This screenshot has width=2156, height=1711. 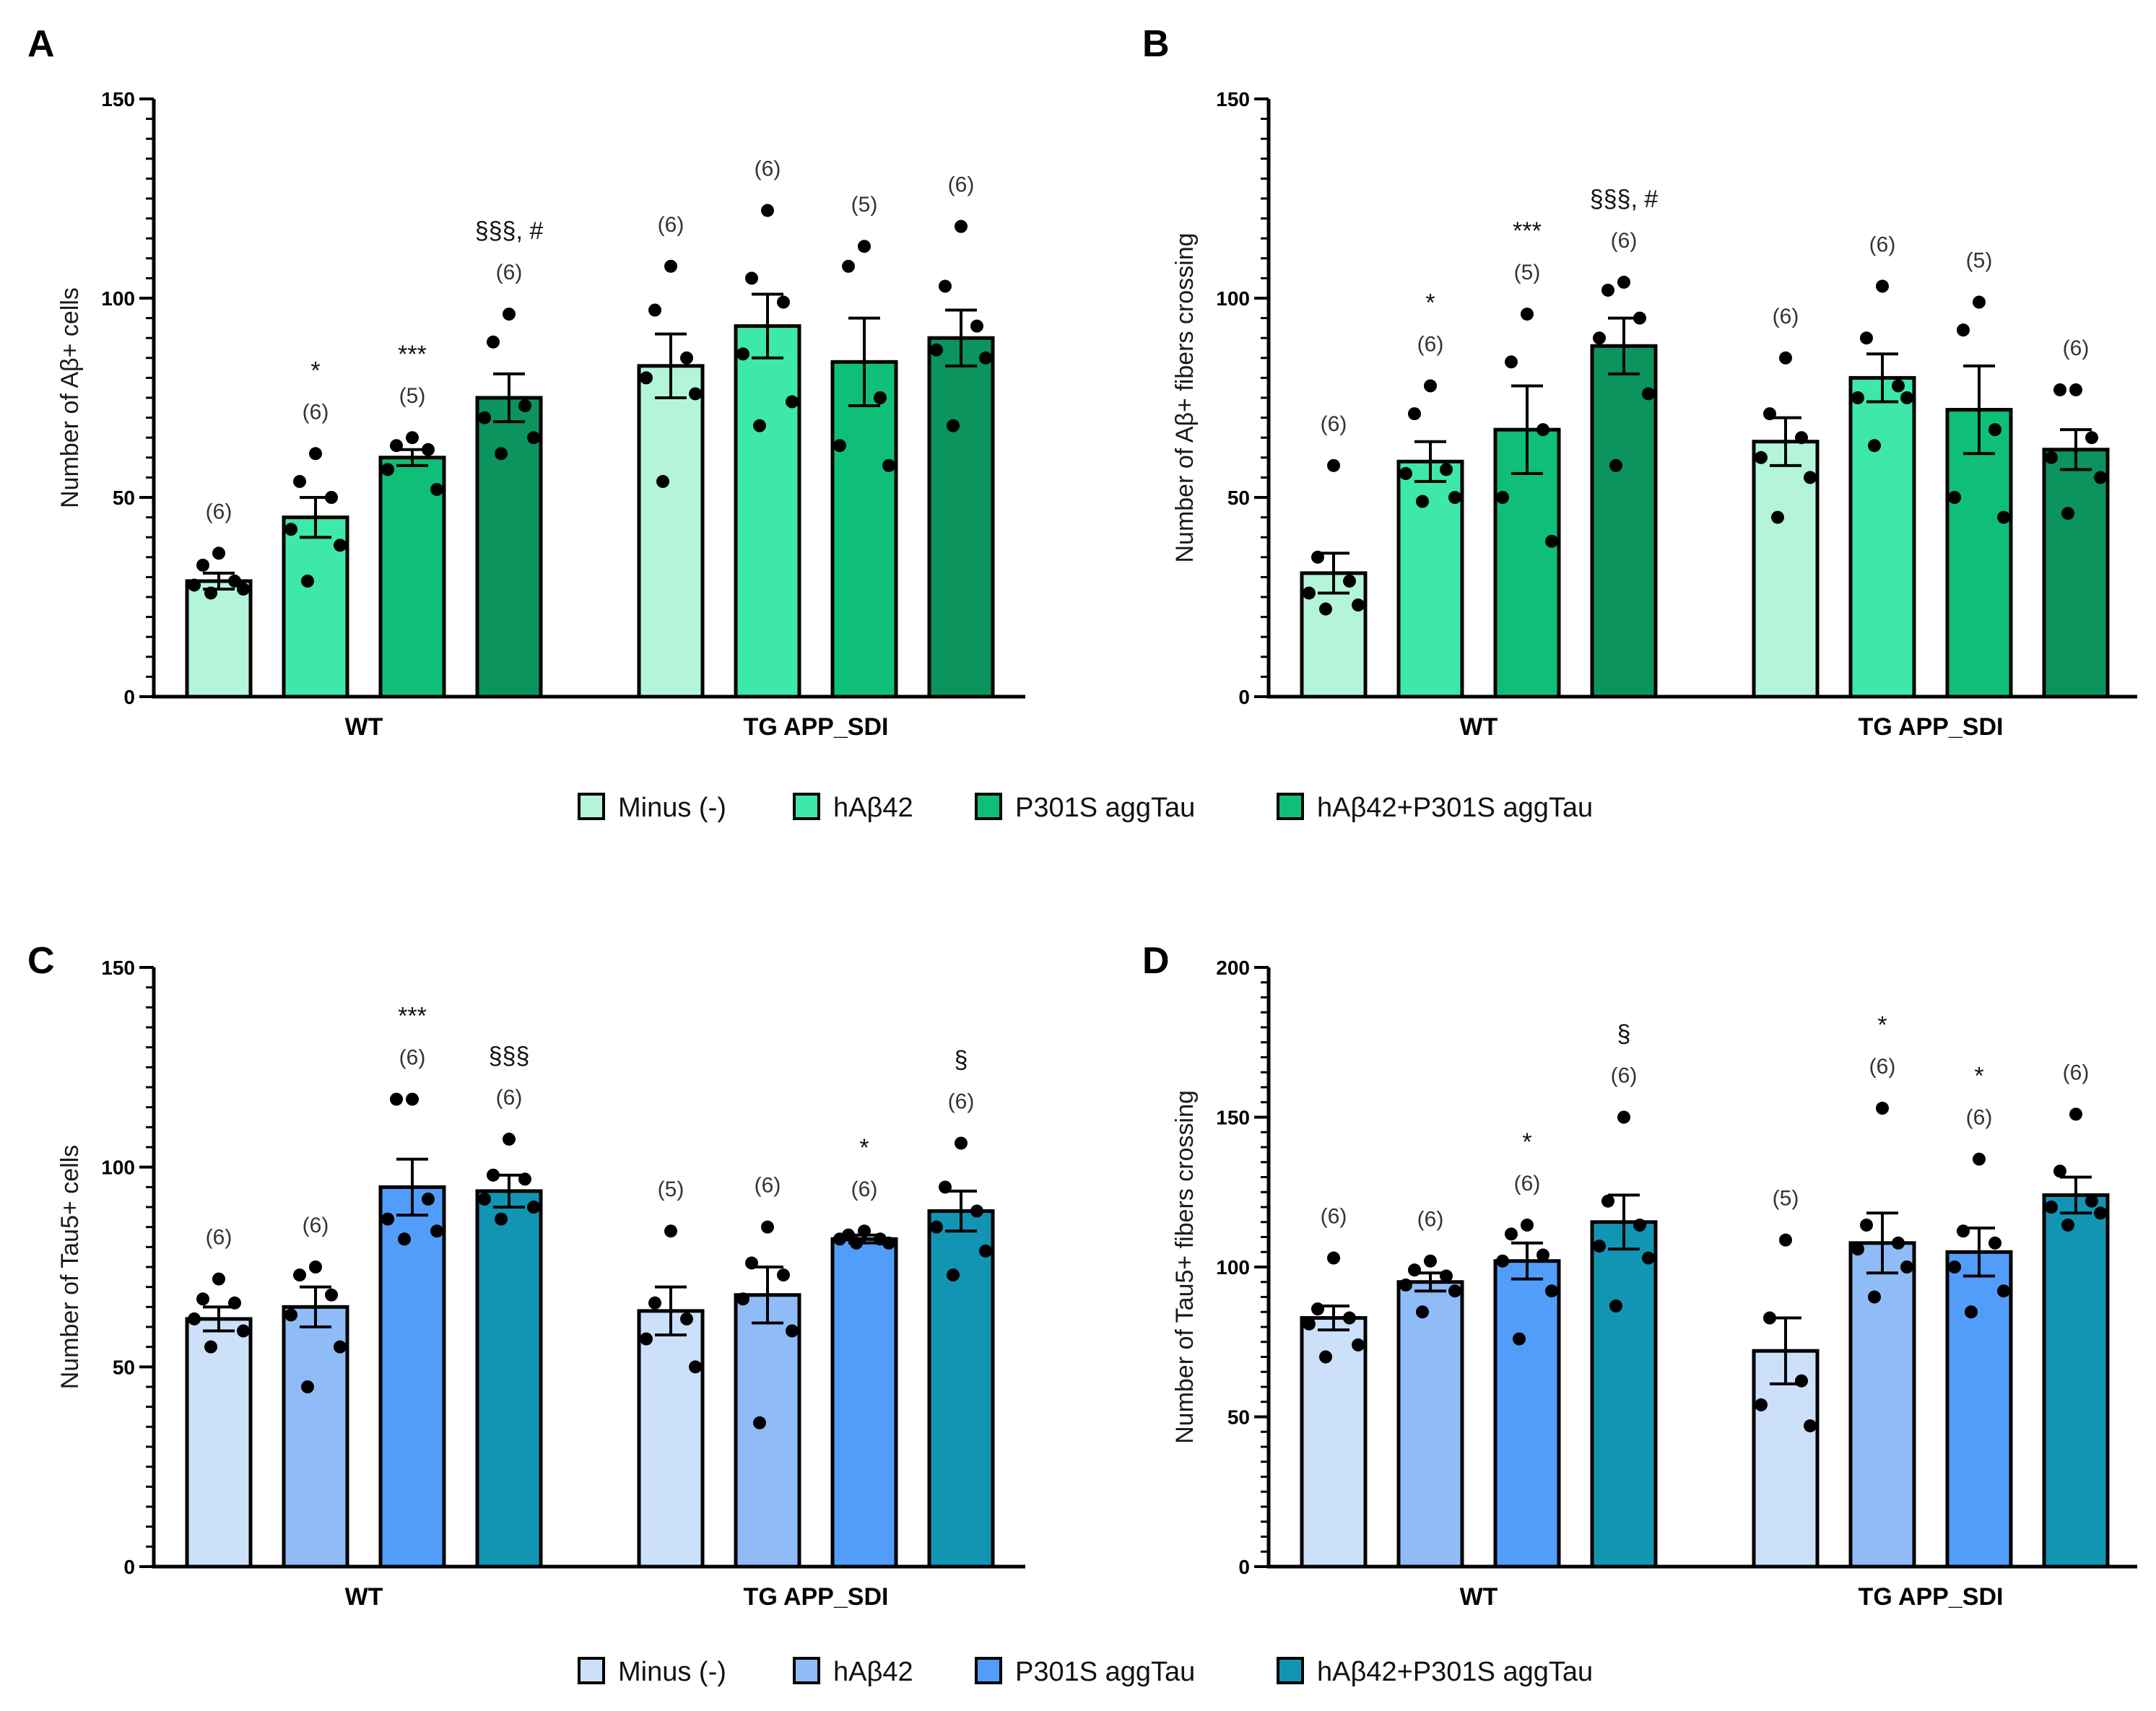 What do you see at coordinates (315, 528) in the screenshot?
I see `bar-group: (6) *` at bounding box center [315, 528].